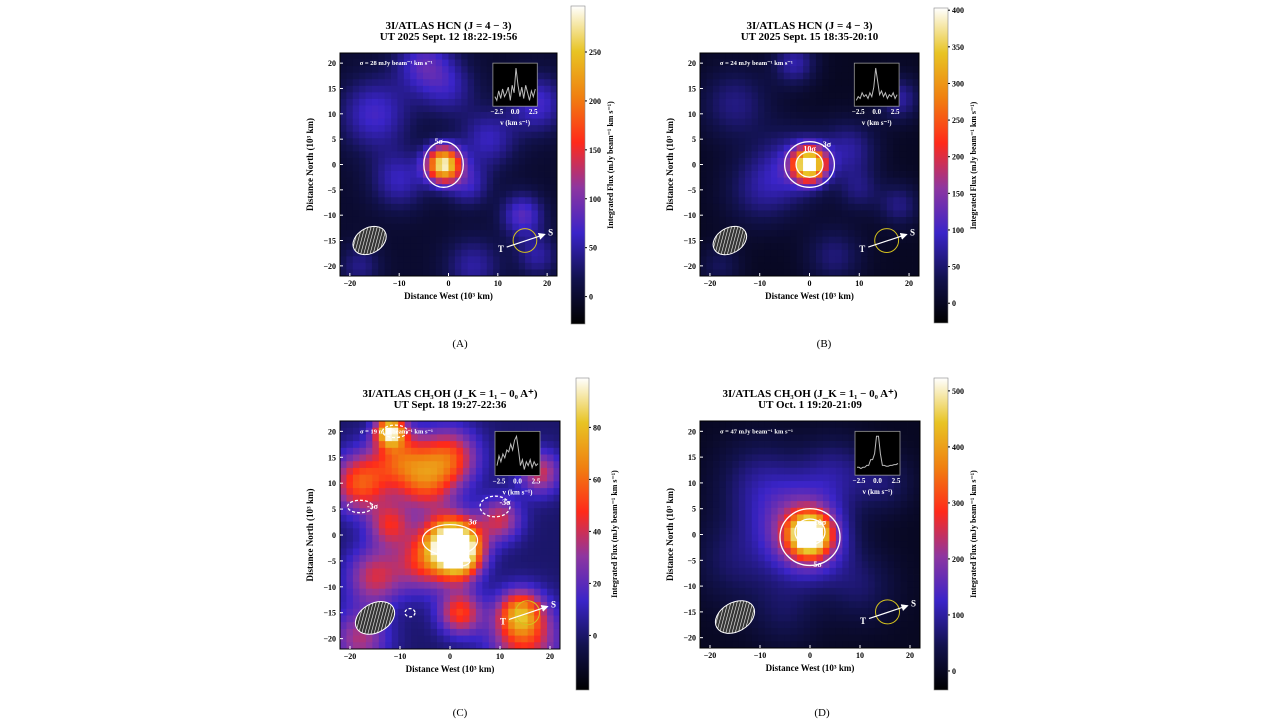 This screenshot has height=725, width=1280. I want to click on colorbar-tick-label: 200, so click(958, 559).